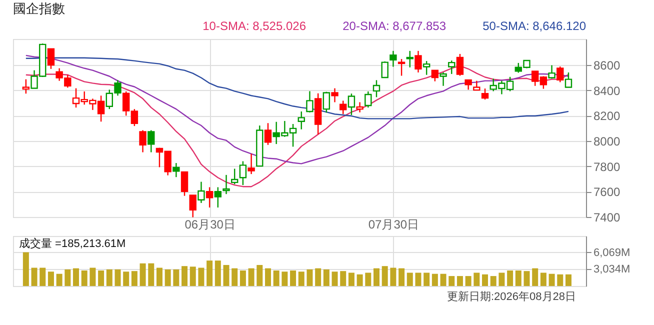 The width and height of the screenshot is (654, 325). I want to click on y-tick-label: 7400, so click(607, 217).